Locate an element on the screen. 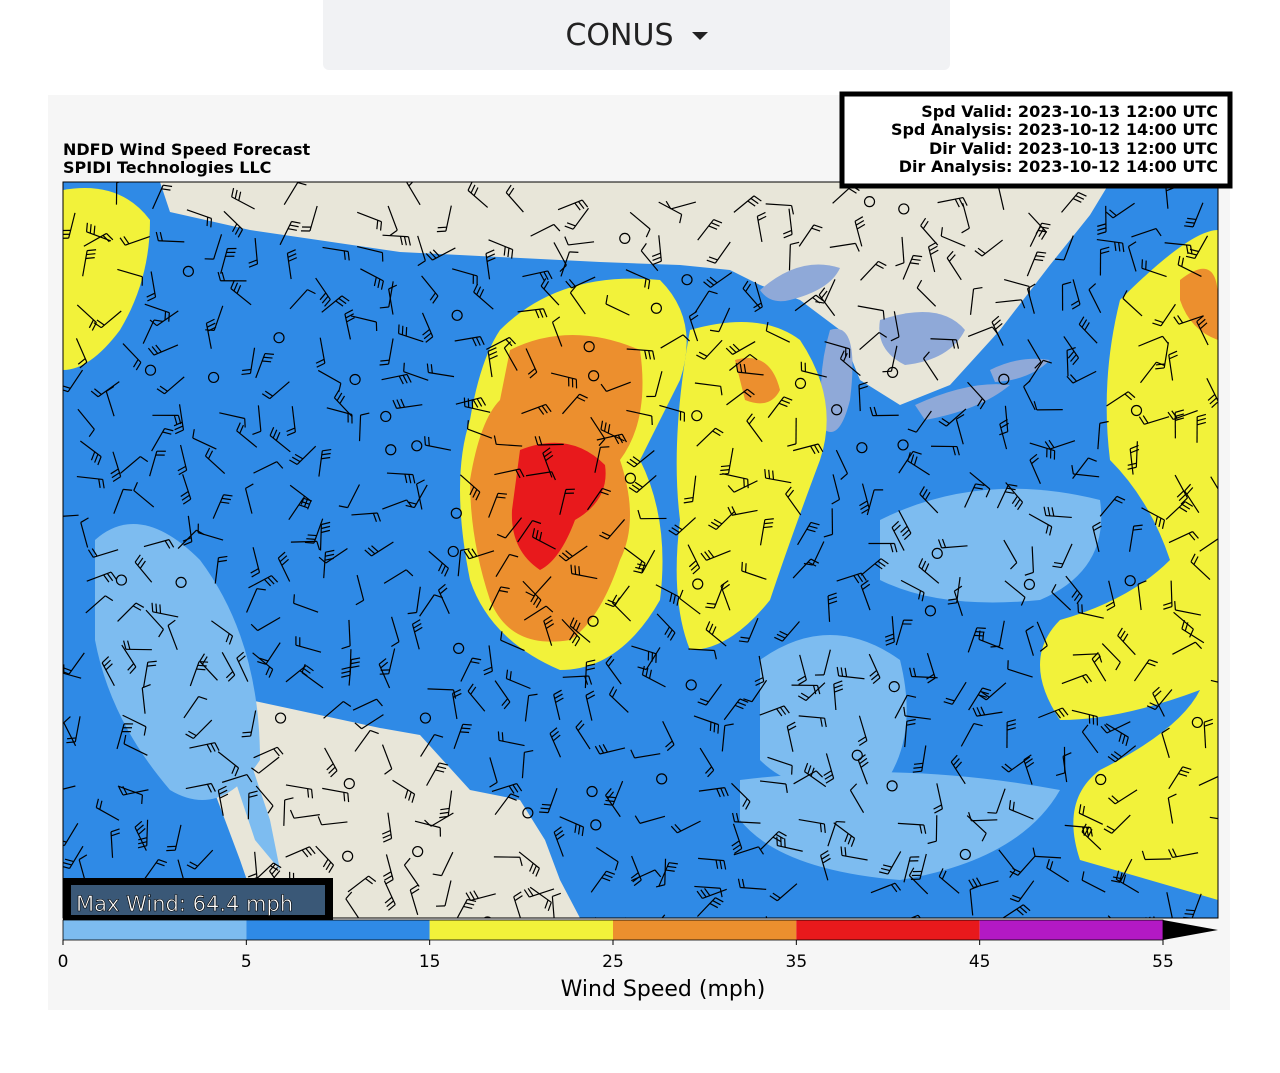  region-dropdown: CONUS is located at coordinates (636, 35).